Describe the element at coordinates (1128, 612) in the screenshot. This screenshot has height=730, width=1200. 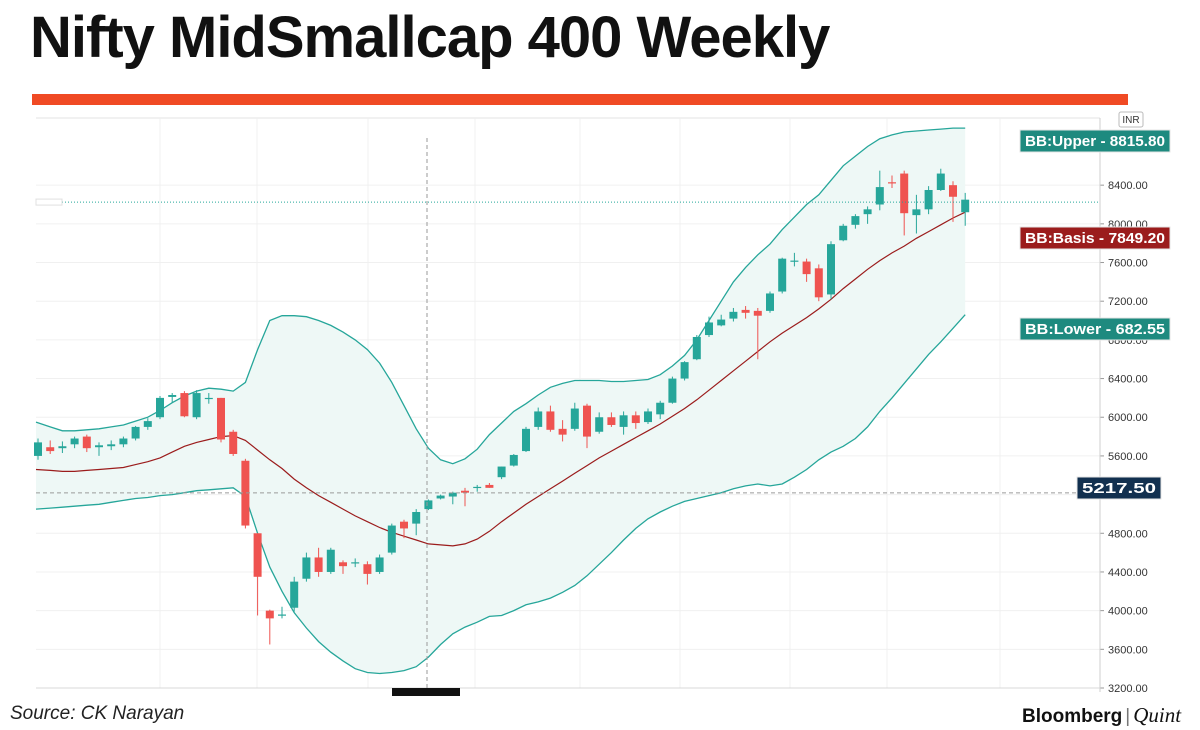
I see `y-tick-label: 4000.00` at that location.